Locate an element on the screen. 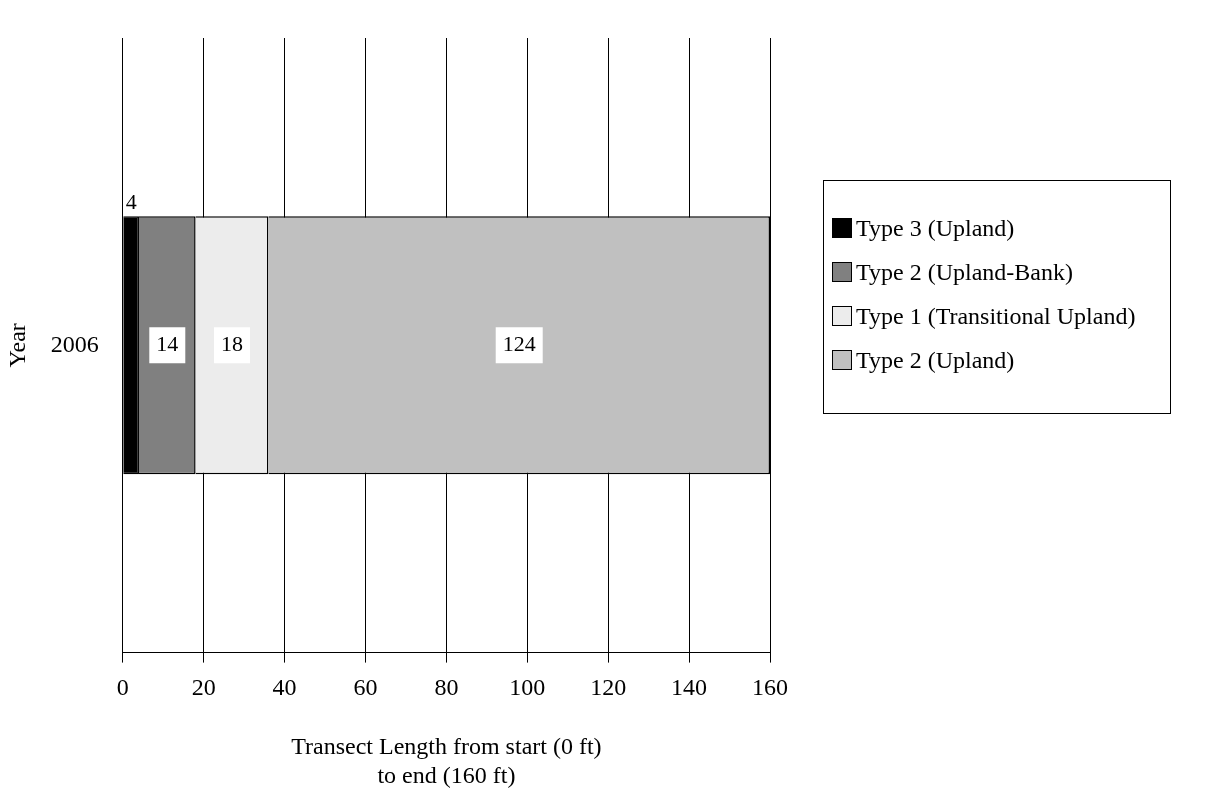  data-label: 4 is located at coordinates (131, 202).